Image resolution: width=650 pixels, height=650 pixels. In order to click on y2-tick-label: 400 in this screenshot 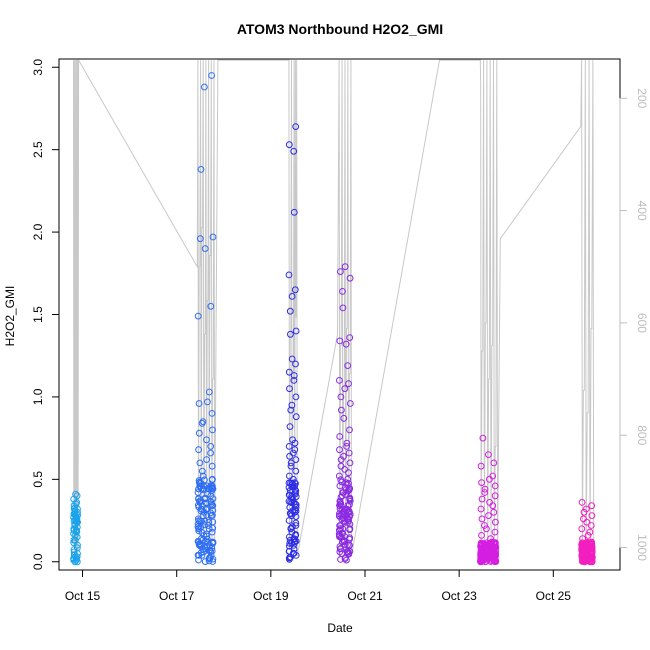, I will do `click(642, 211)`.